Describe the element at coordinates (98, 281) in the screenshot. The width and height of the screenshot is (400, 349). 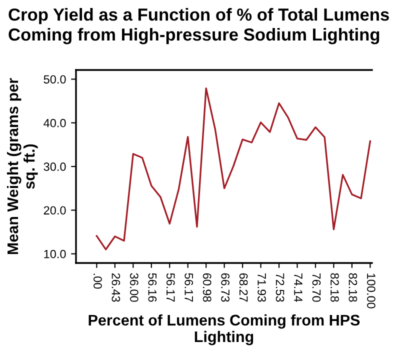
I see `x-tick-label: .00` at that location.